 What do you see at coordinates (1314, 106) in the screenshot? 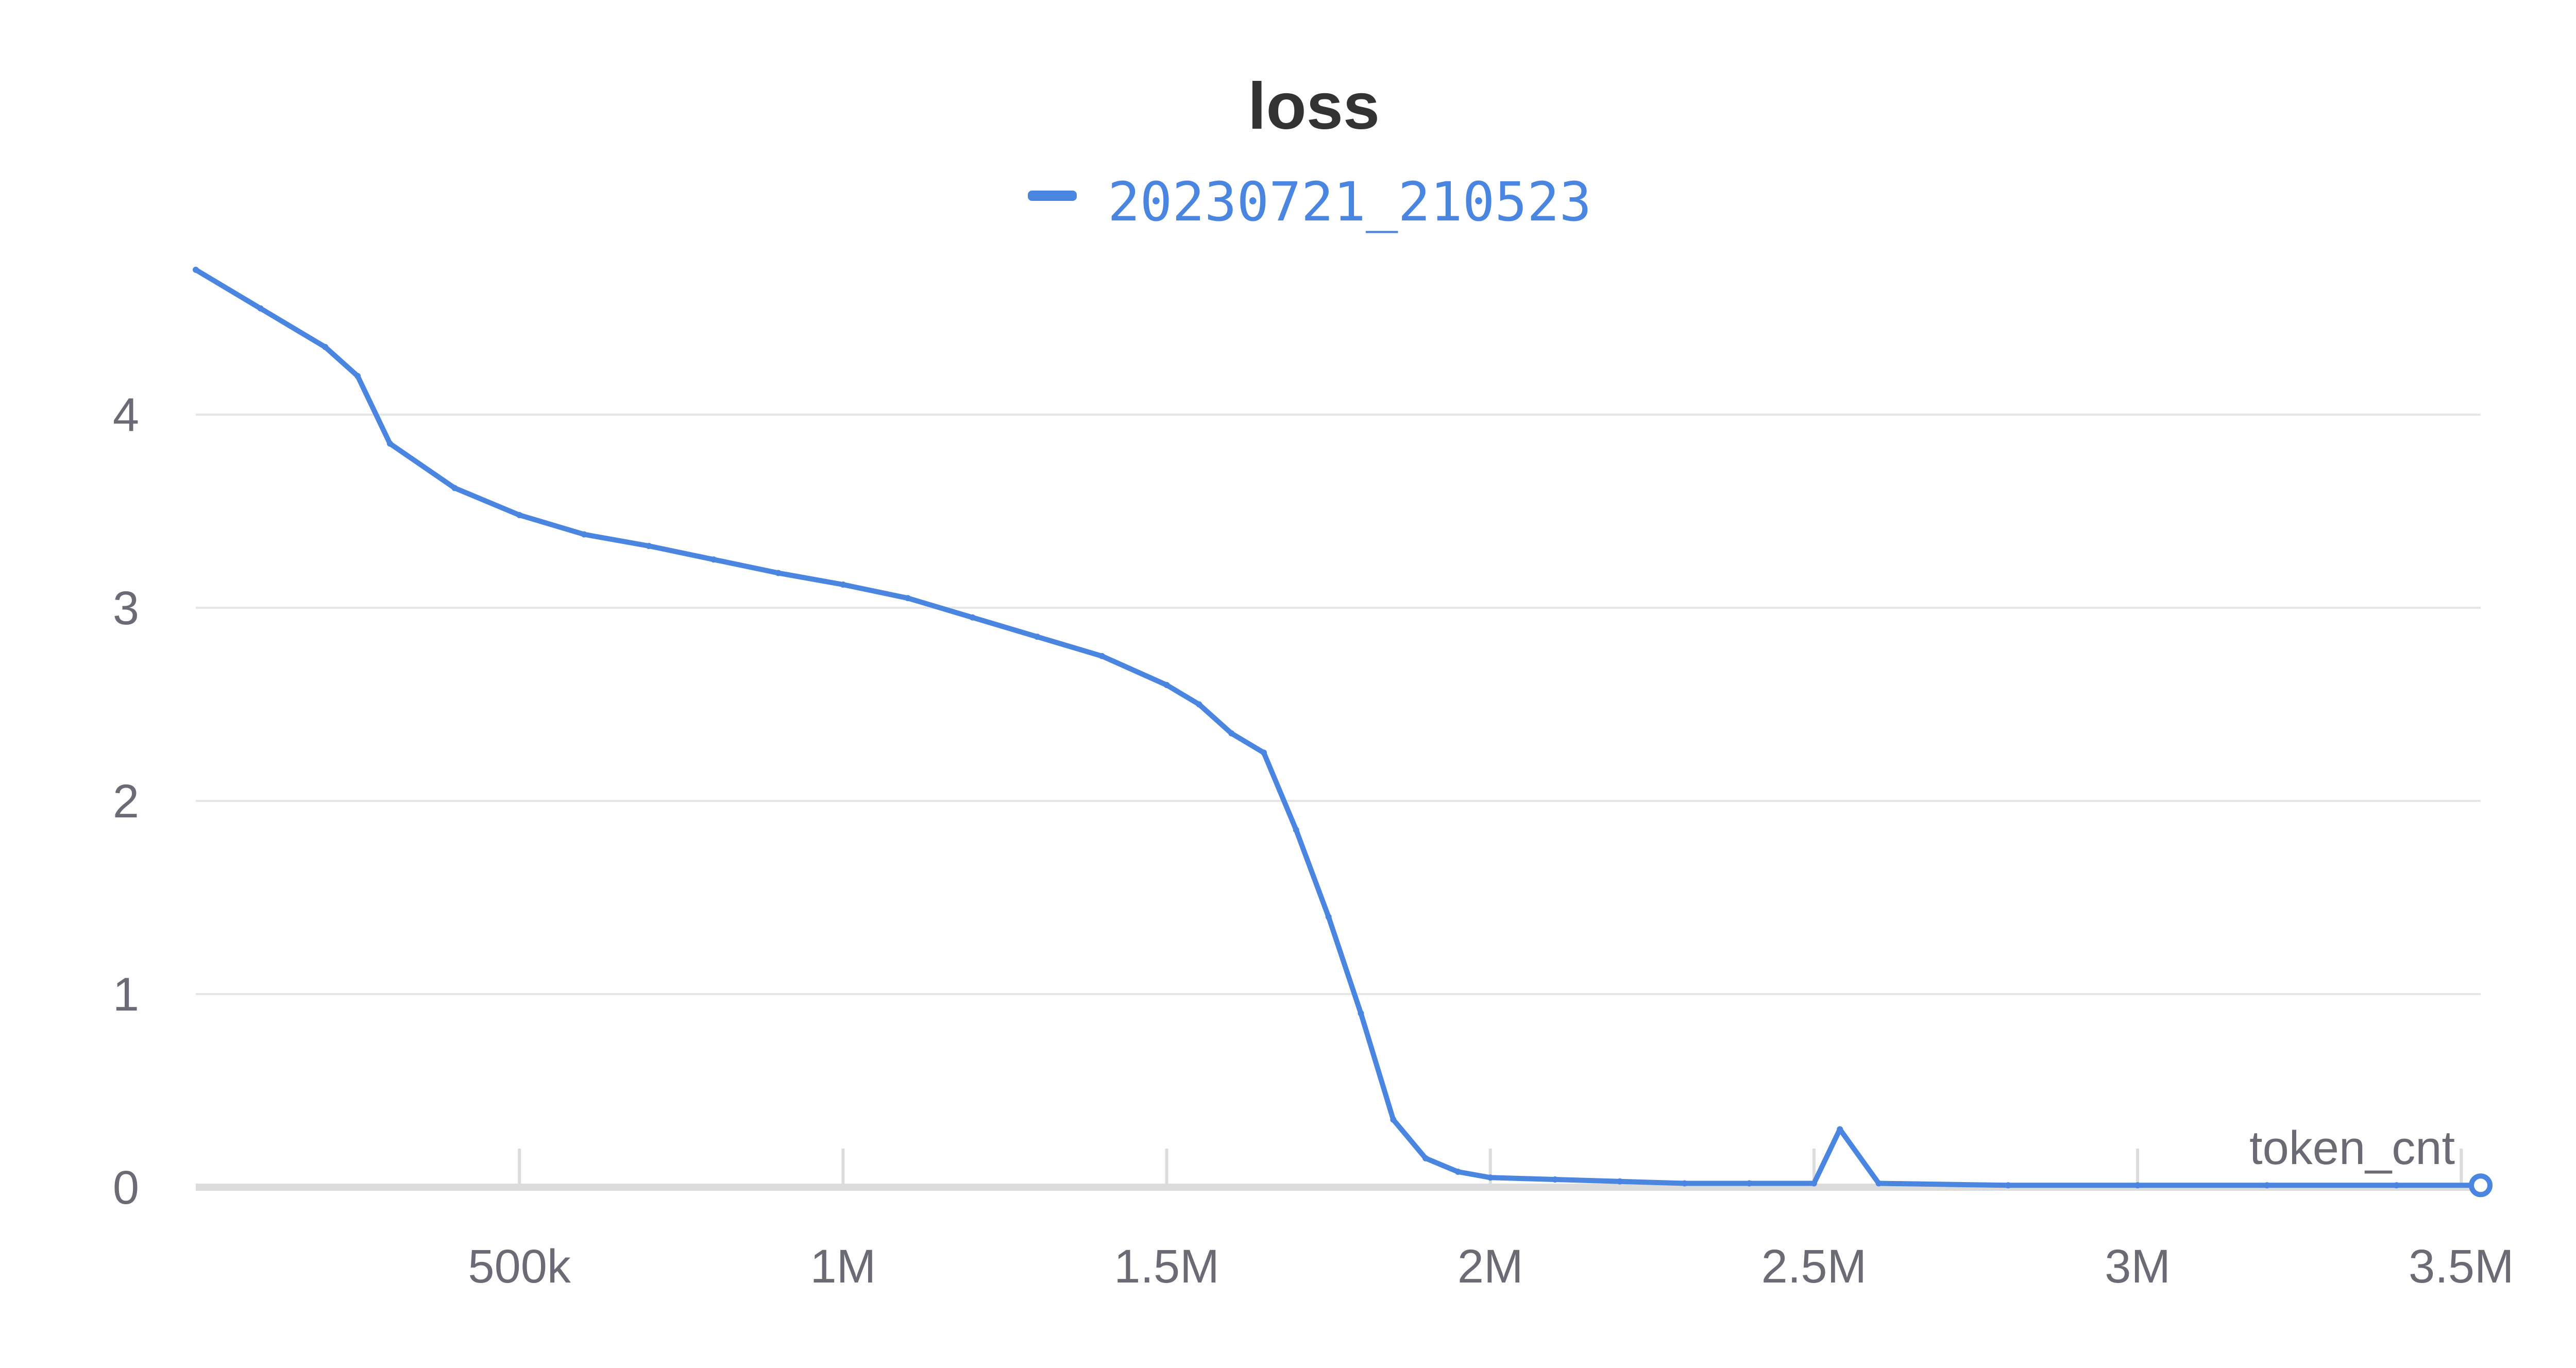
I see `chart-title: loss` at bounding box center [1314, 106].